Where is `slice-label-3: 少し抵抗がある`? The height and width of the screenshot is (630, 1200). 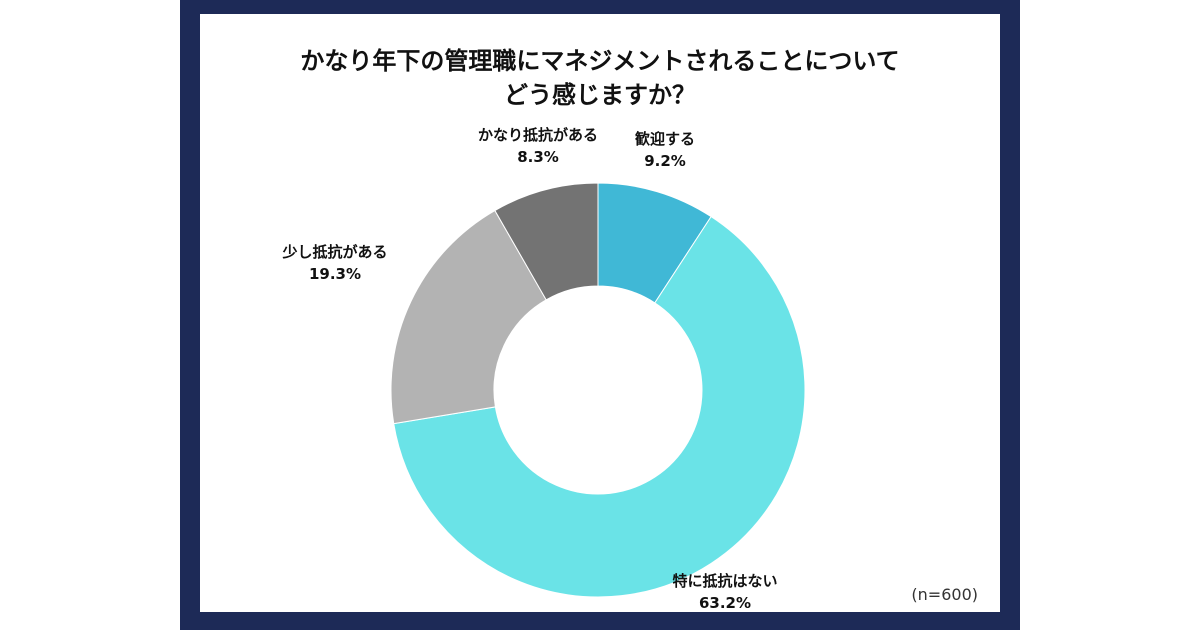
slice-label-3: 少し抵抗がある is located at coordinates (334, 252).